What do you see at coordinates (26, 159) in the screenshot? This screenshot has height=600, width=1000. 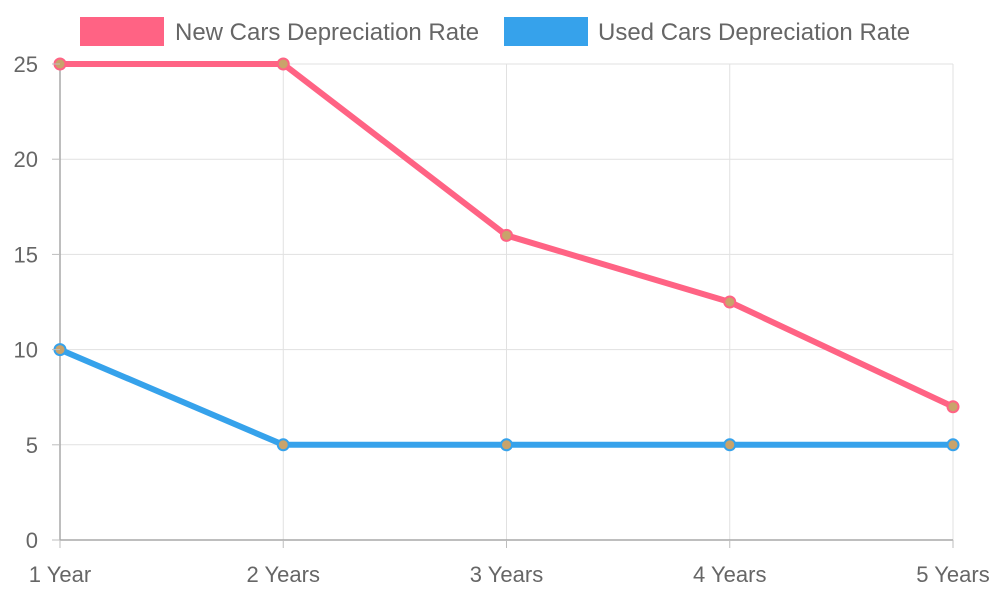 I see `y-tick-label: 20` at bounding box center [26, 159].